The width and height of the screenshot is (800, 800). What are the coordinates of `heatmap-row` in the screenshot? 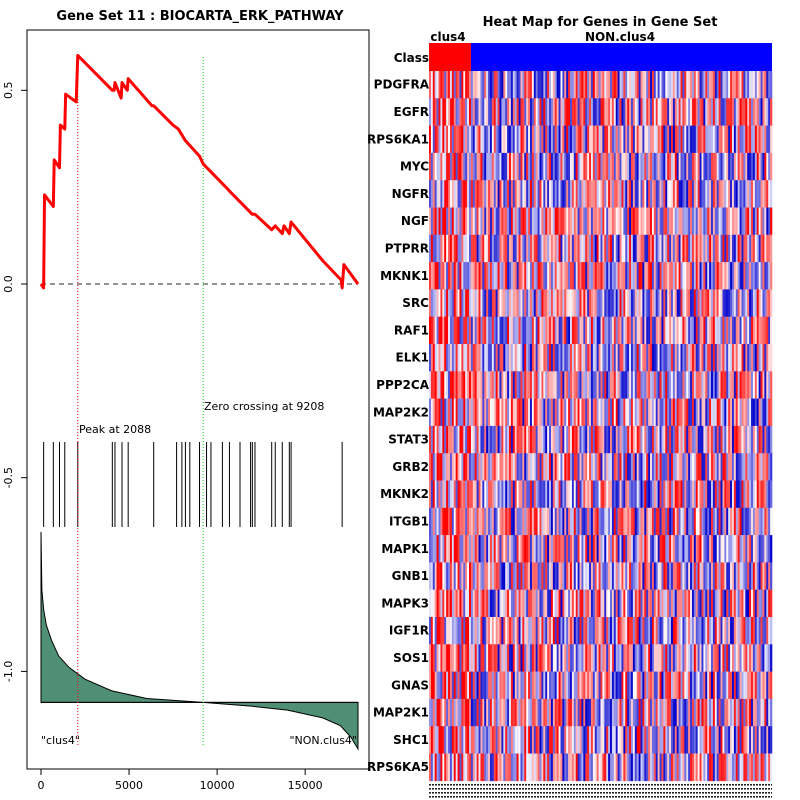 It's located at (601, 494).